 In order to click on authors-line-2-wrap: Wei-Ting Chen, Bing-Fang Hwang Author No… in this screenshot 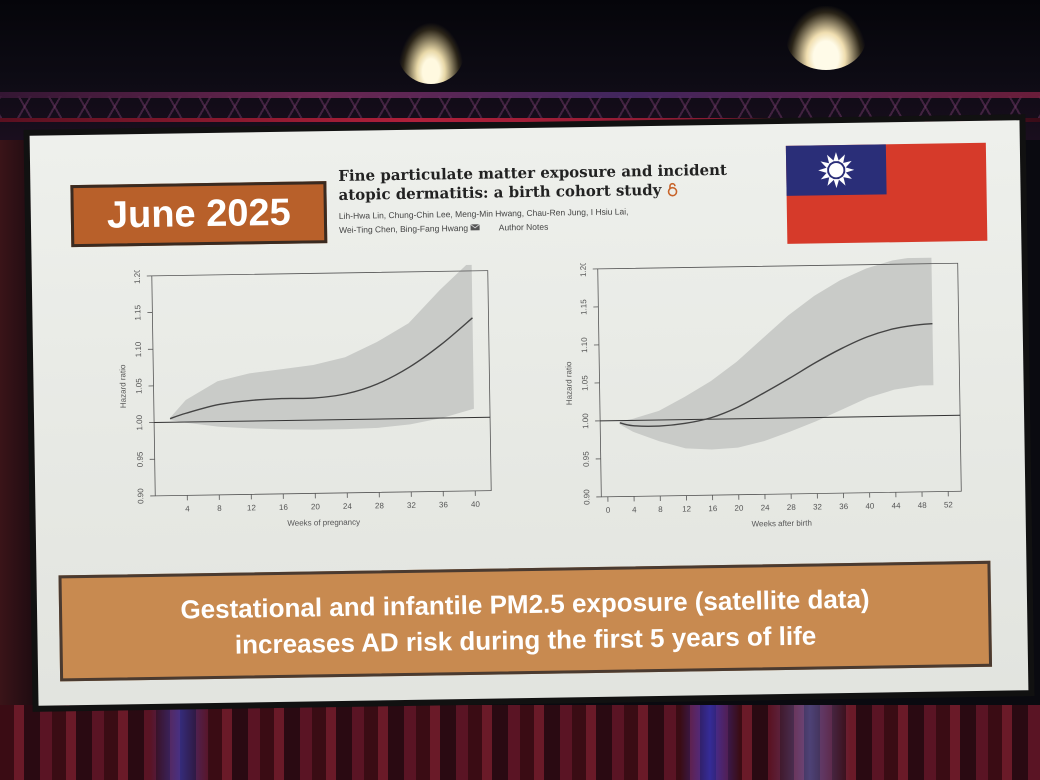, I will do `click(549, 226)`.